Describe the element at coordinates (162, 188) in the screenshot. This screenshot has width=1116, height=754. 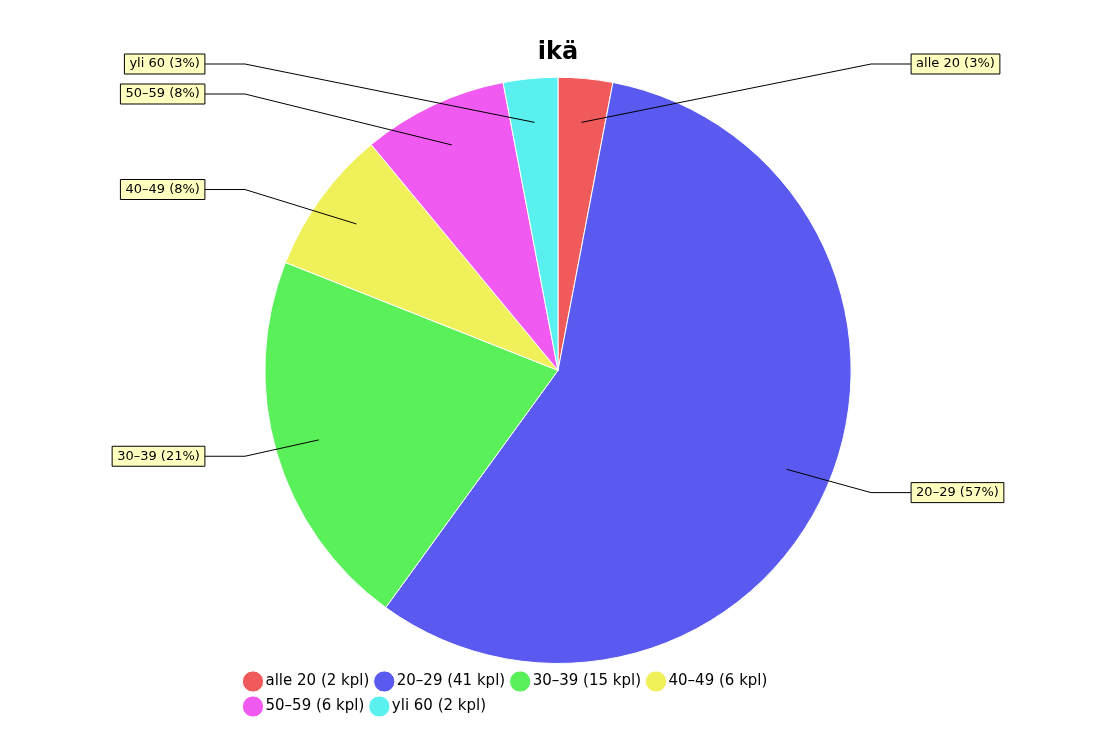
I see `data-label: 40–49 (8%)` at that location.